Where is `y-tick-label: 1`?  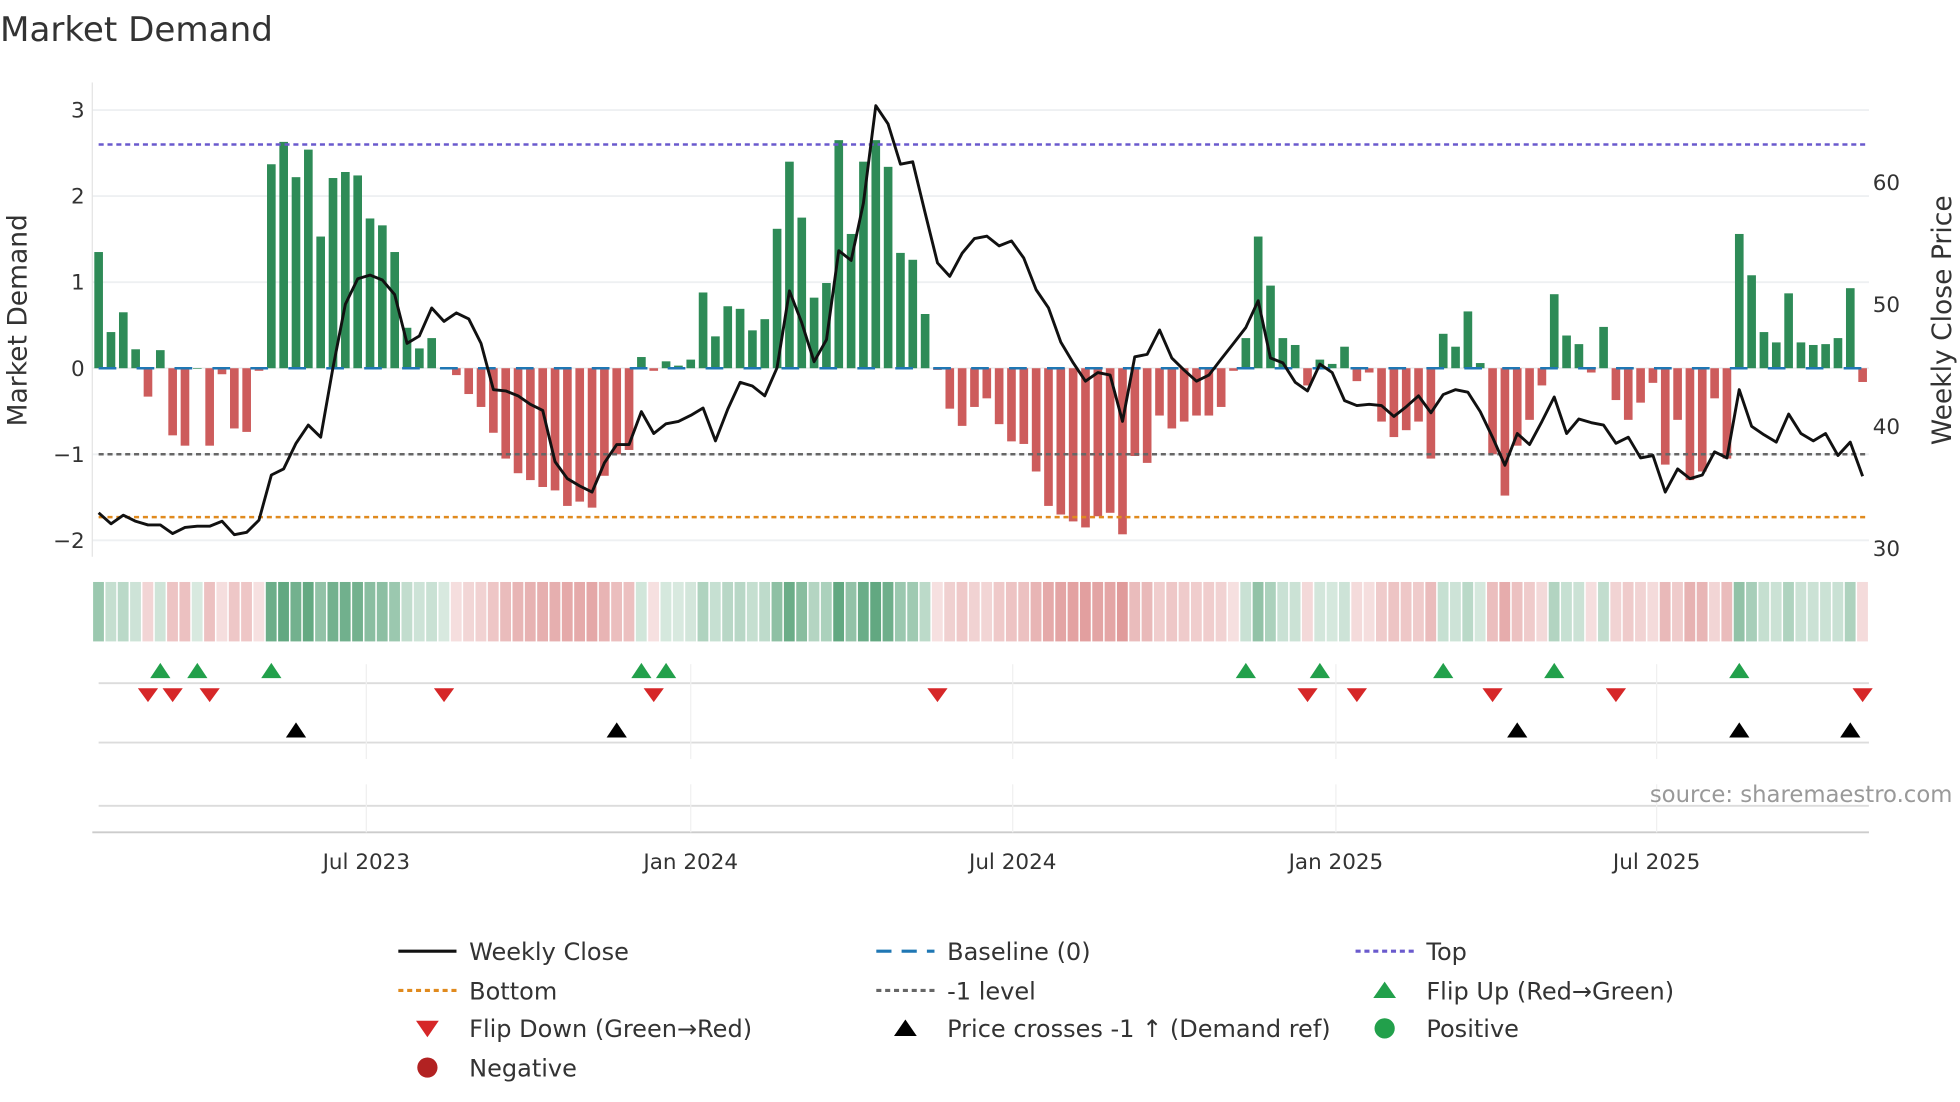 y-tick-label: 1 is located at coordinates (78, 283).